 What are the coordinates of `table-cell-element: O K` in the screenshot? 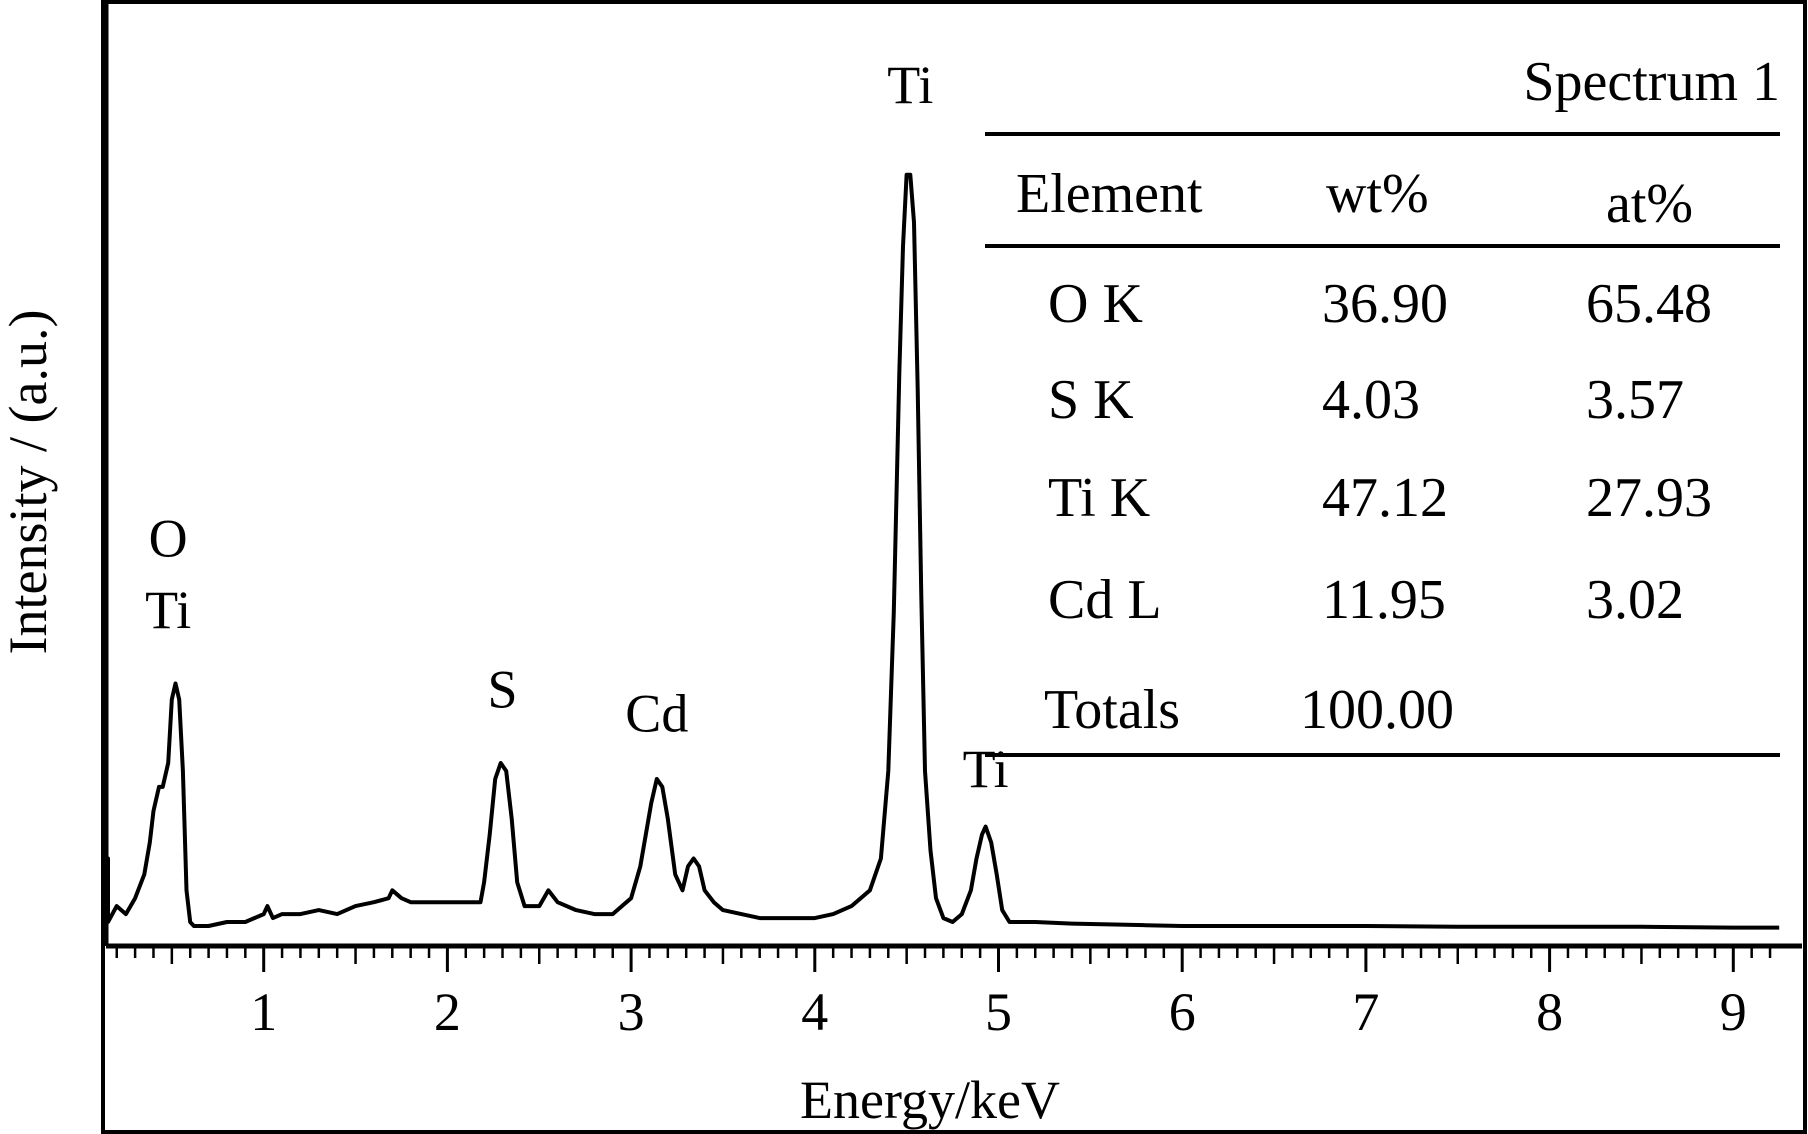 It's located at (1095, 304).